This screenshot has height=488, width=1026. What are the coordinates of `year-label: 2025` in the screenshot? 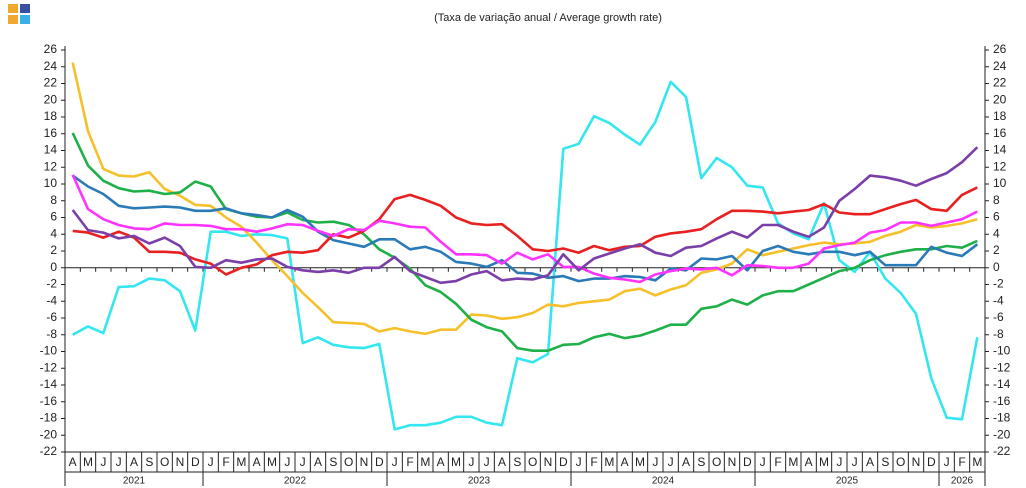 It's located at (847, 481).